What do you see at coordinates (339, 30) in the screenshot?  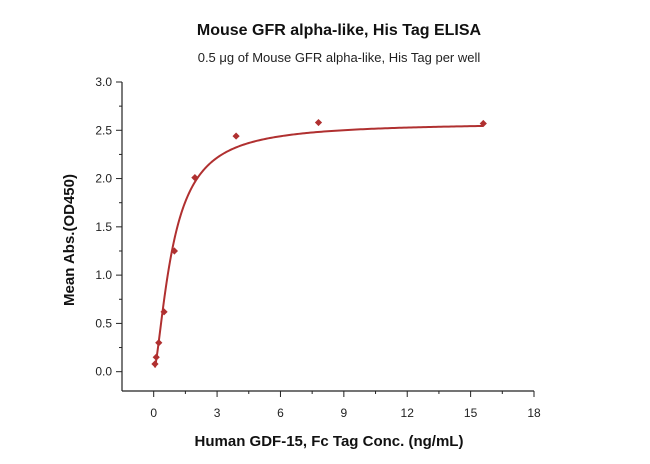 I see `chart-title: Mouse GFR alpha-like, His Tag ELISA` at bounding box center [339, 30].